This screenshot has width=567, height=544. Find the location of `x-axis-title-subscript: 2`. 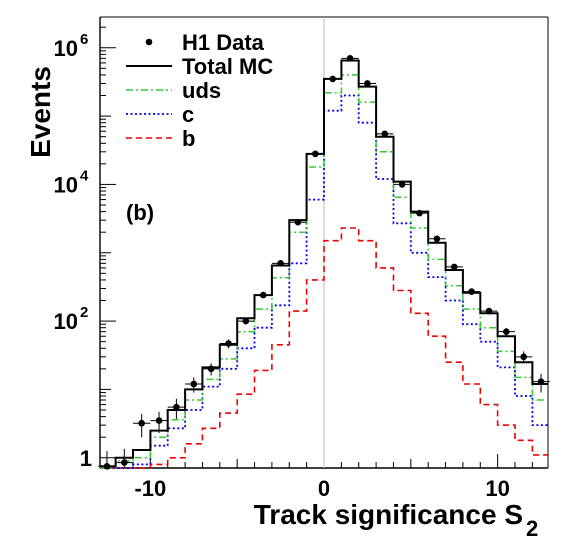

x-axis-title-subscript: 2 is located at coordinates (532, 528).